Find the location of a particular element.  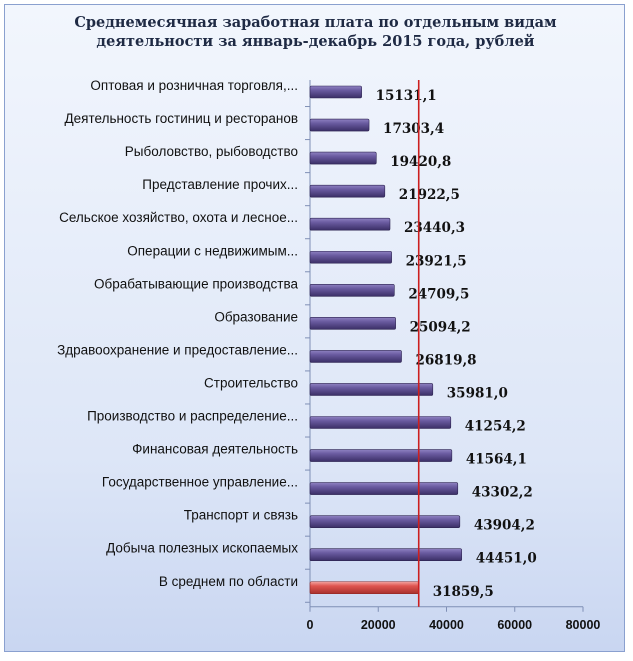

category-label: Транспорт и связь is located at coordinates (241, 515).